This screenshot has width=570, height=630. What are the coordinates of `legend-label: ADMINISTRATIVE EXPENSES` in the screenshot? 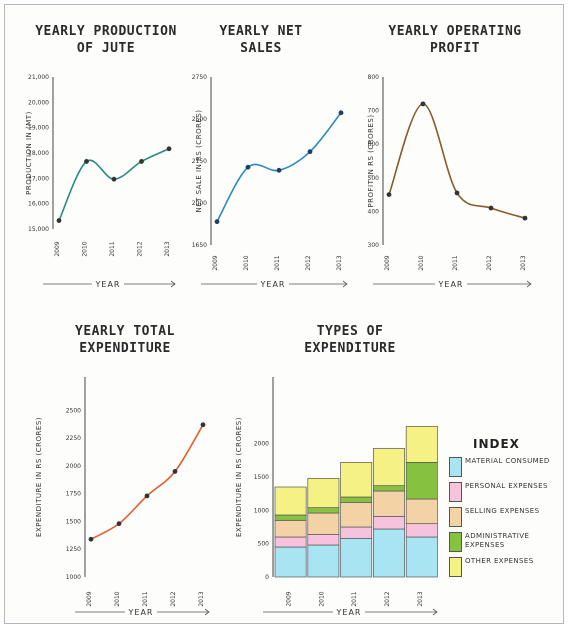 It's located at (497, 540).